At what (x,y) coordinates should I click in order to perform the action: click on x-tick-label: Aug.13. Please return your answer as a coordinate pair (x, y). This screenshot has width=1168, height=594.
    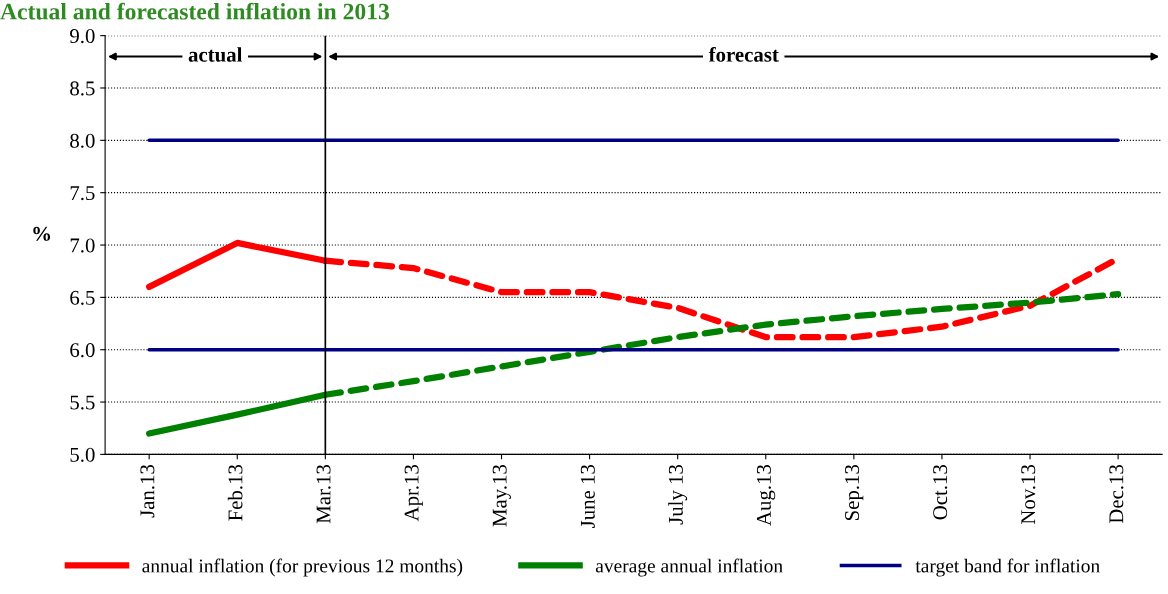
    Looking at the image, I should click on (766, 495).